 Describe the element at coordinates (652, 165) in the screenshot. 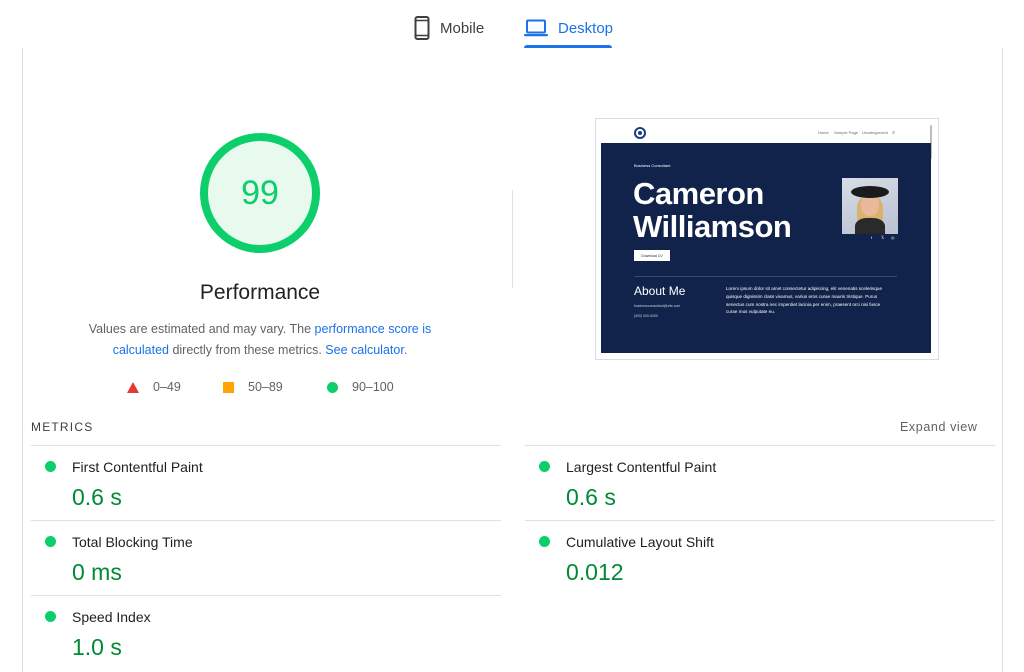

I see `site-eyebrow: Business Consultant` at that location.